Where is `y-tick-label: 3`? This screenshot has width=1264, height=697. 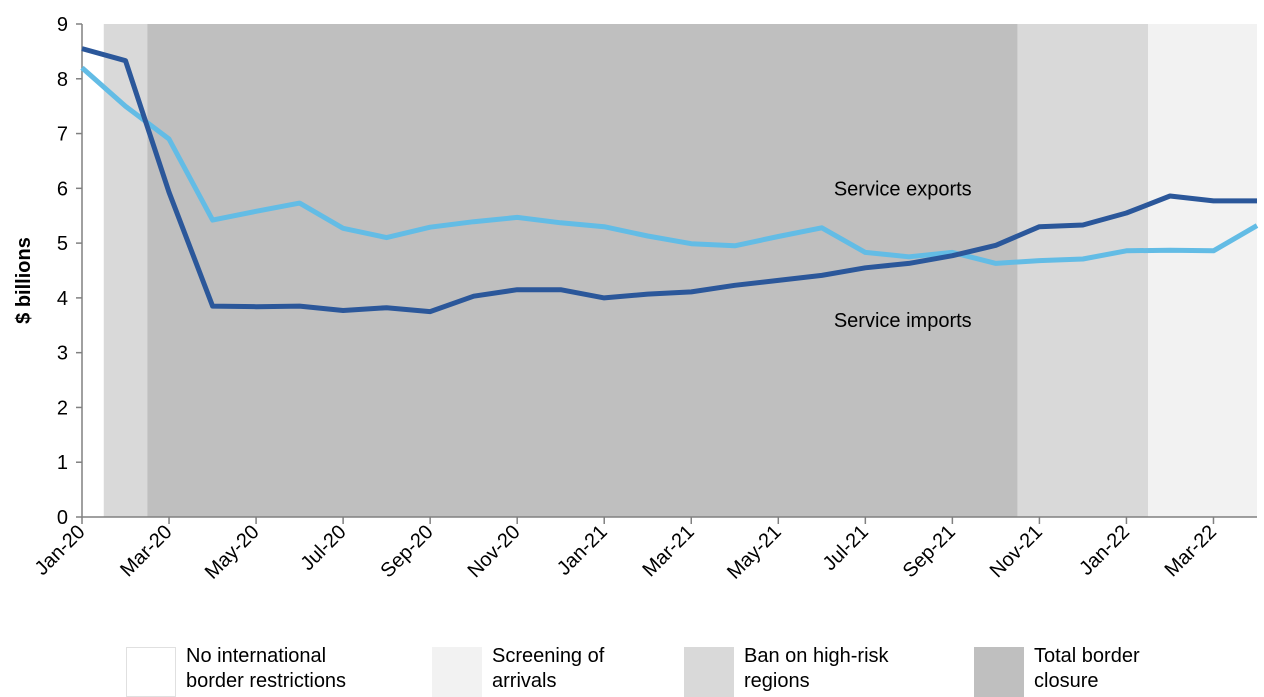
y-tick-label: 3 is located at coordinates (62, 354).